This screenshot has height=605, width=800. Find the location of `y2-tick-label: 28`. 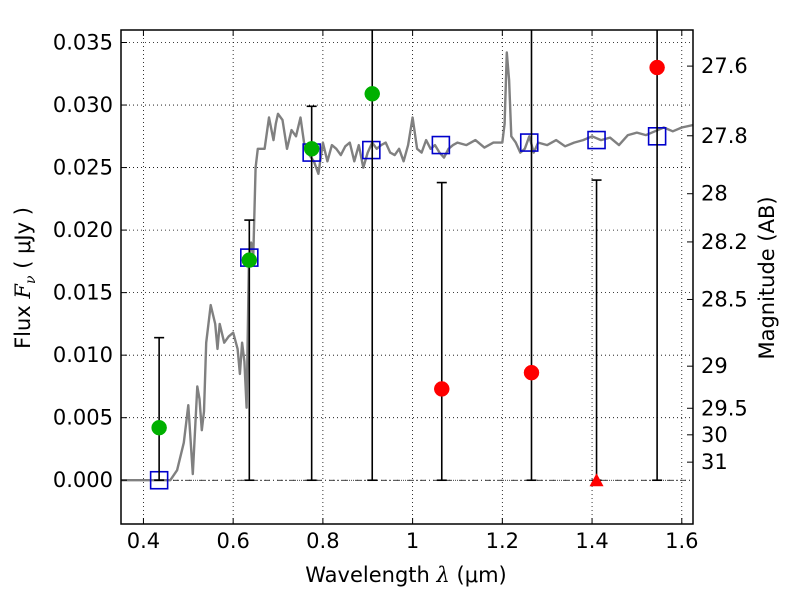

y2-tick-label: 28 is located at coordinates (714, 194).